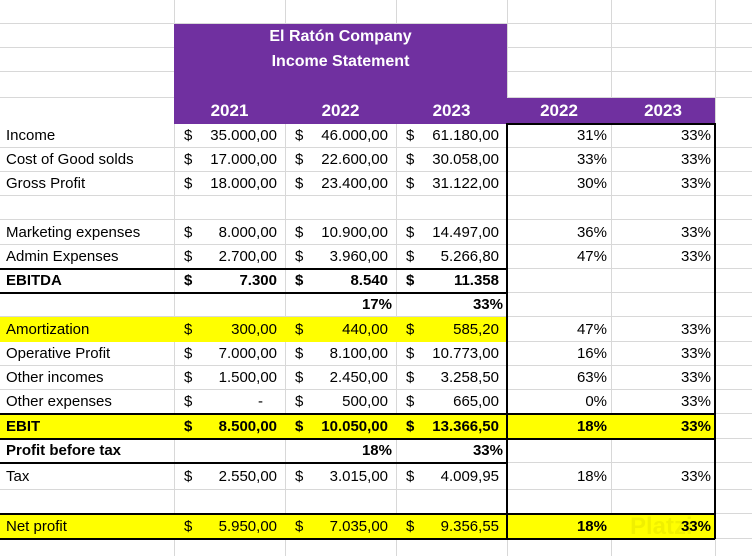 This screenshot has width=752, height=556. I want to click on currency-cell: $3.015,00, so click(340, 476).